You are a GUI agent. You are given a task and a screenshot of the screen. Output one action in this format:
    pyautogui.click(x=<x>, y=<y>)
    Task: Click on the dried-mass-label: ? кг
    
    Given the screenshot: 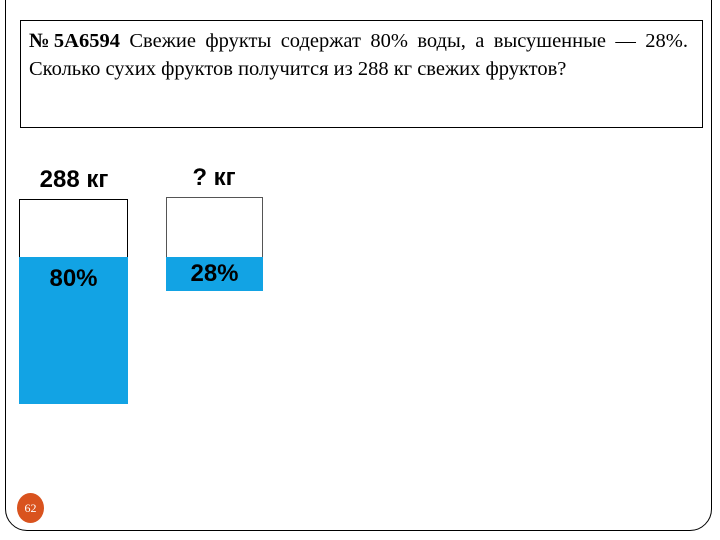 What is the action you would take?
    pyautogui.click(x=214, y=177)
    